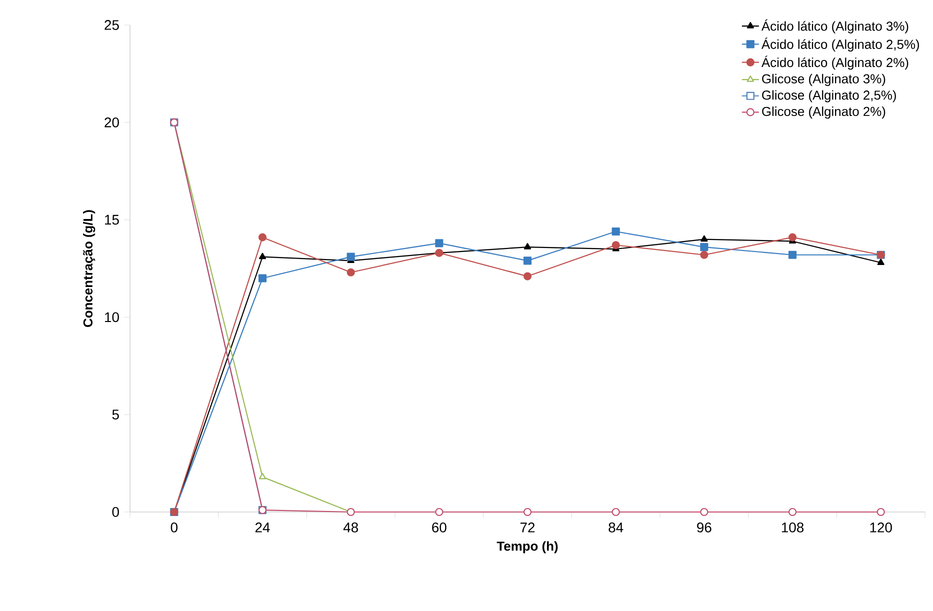  What do you see at coordinates (527, 527) in the screenshot?
I see `x-tick-label: 72` at bounding box center [527, 527].